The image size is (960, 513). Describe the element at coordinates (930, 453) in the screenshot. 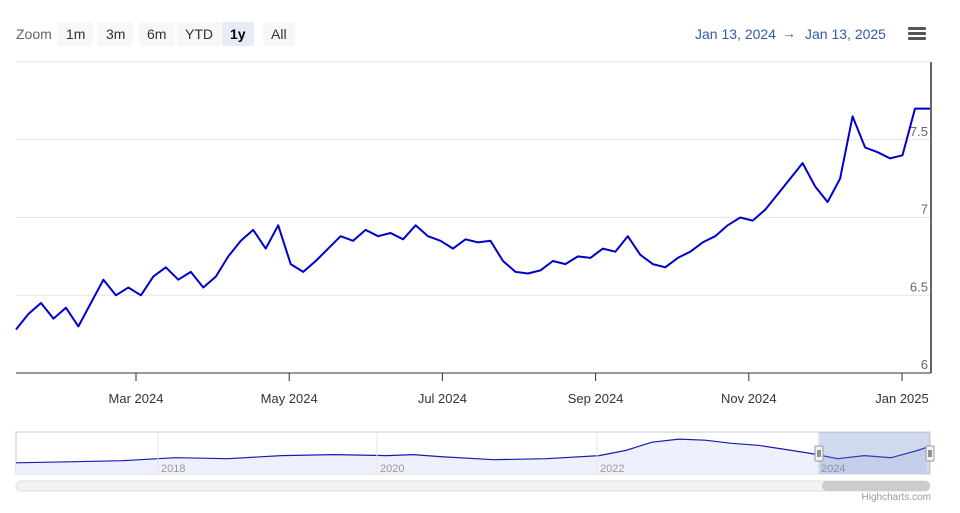

I see `navigator-right-handle` at that location.